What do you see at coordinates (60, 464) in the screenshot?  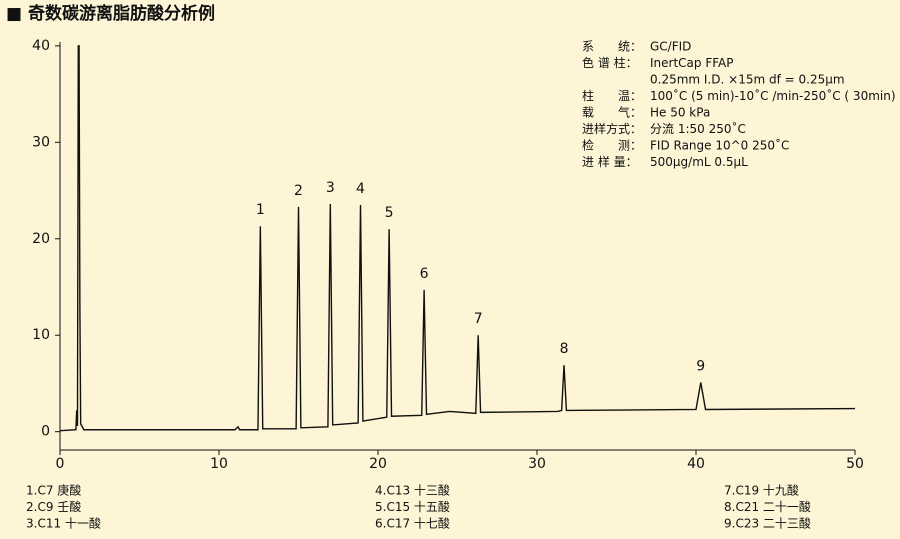 I see `x-tick-label: 0` at bounding box center [60, 464].